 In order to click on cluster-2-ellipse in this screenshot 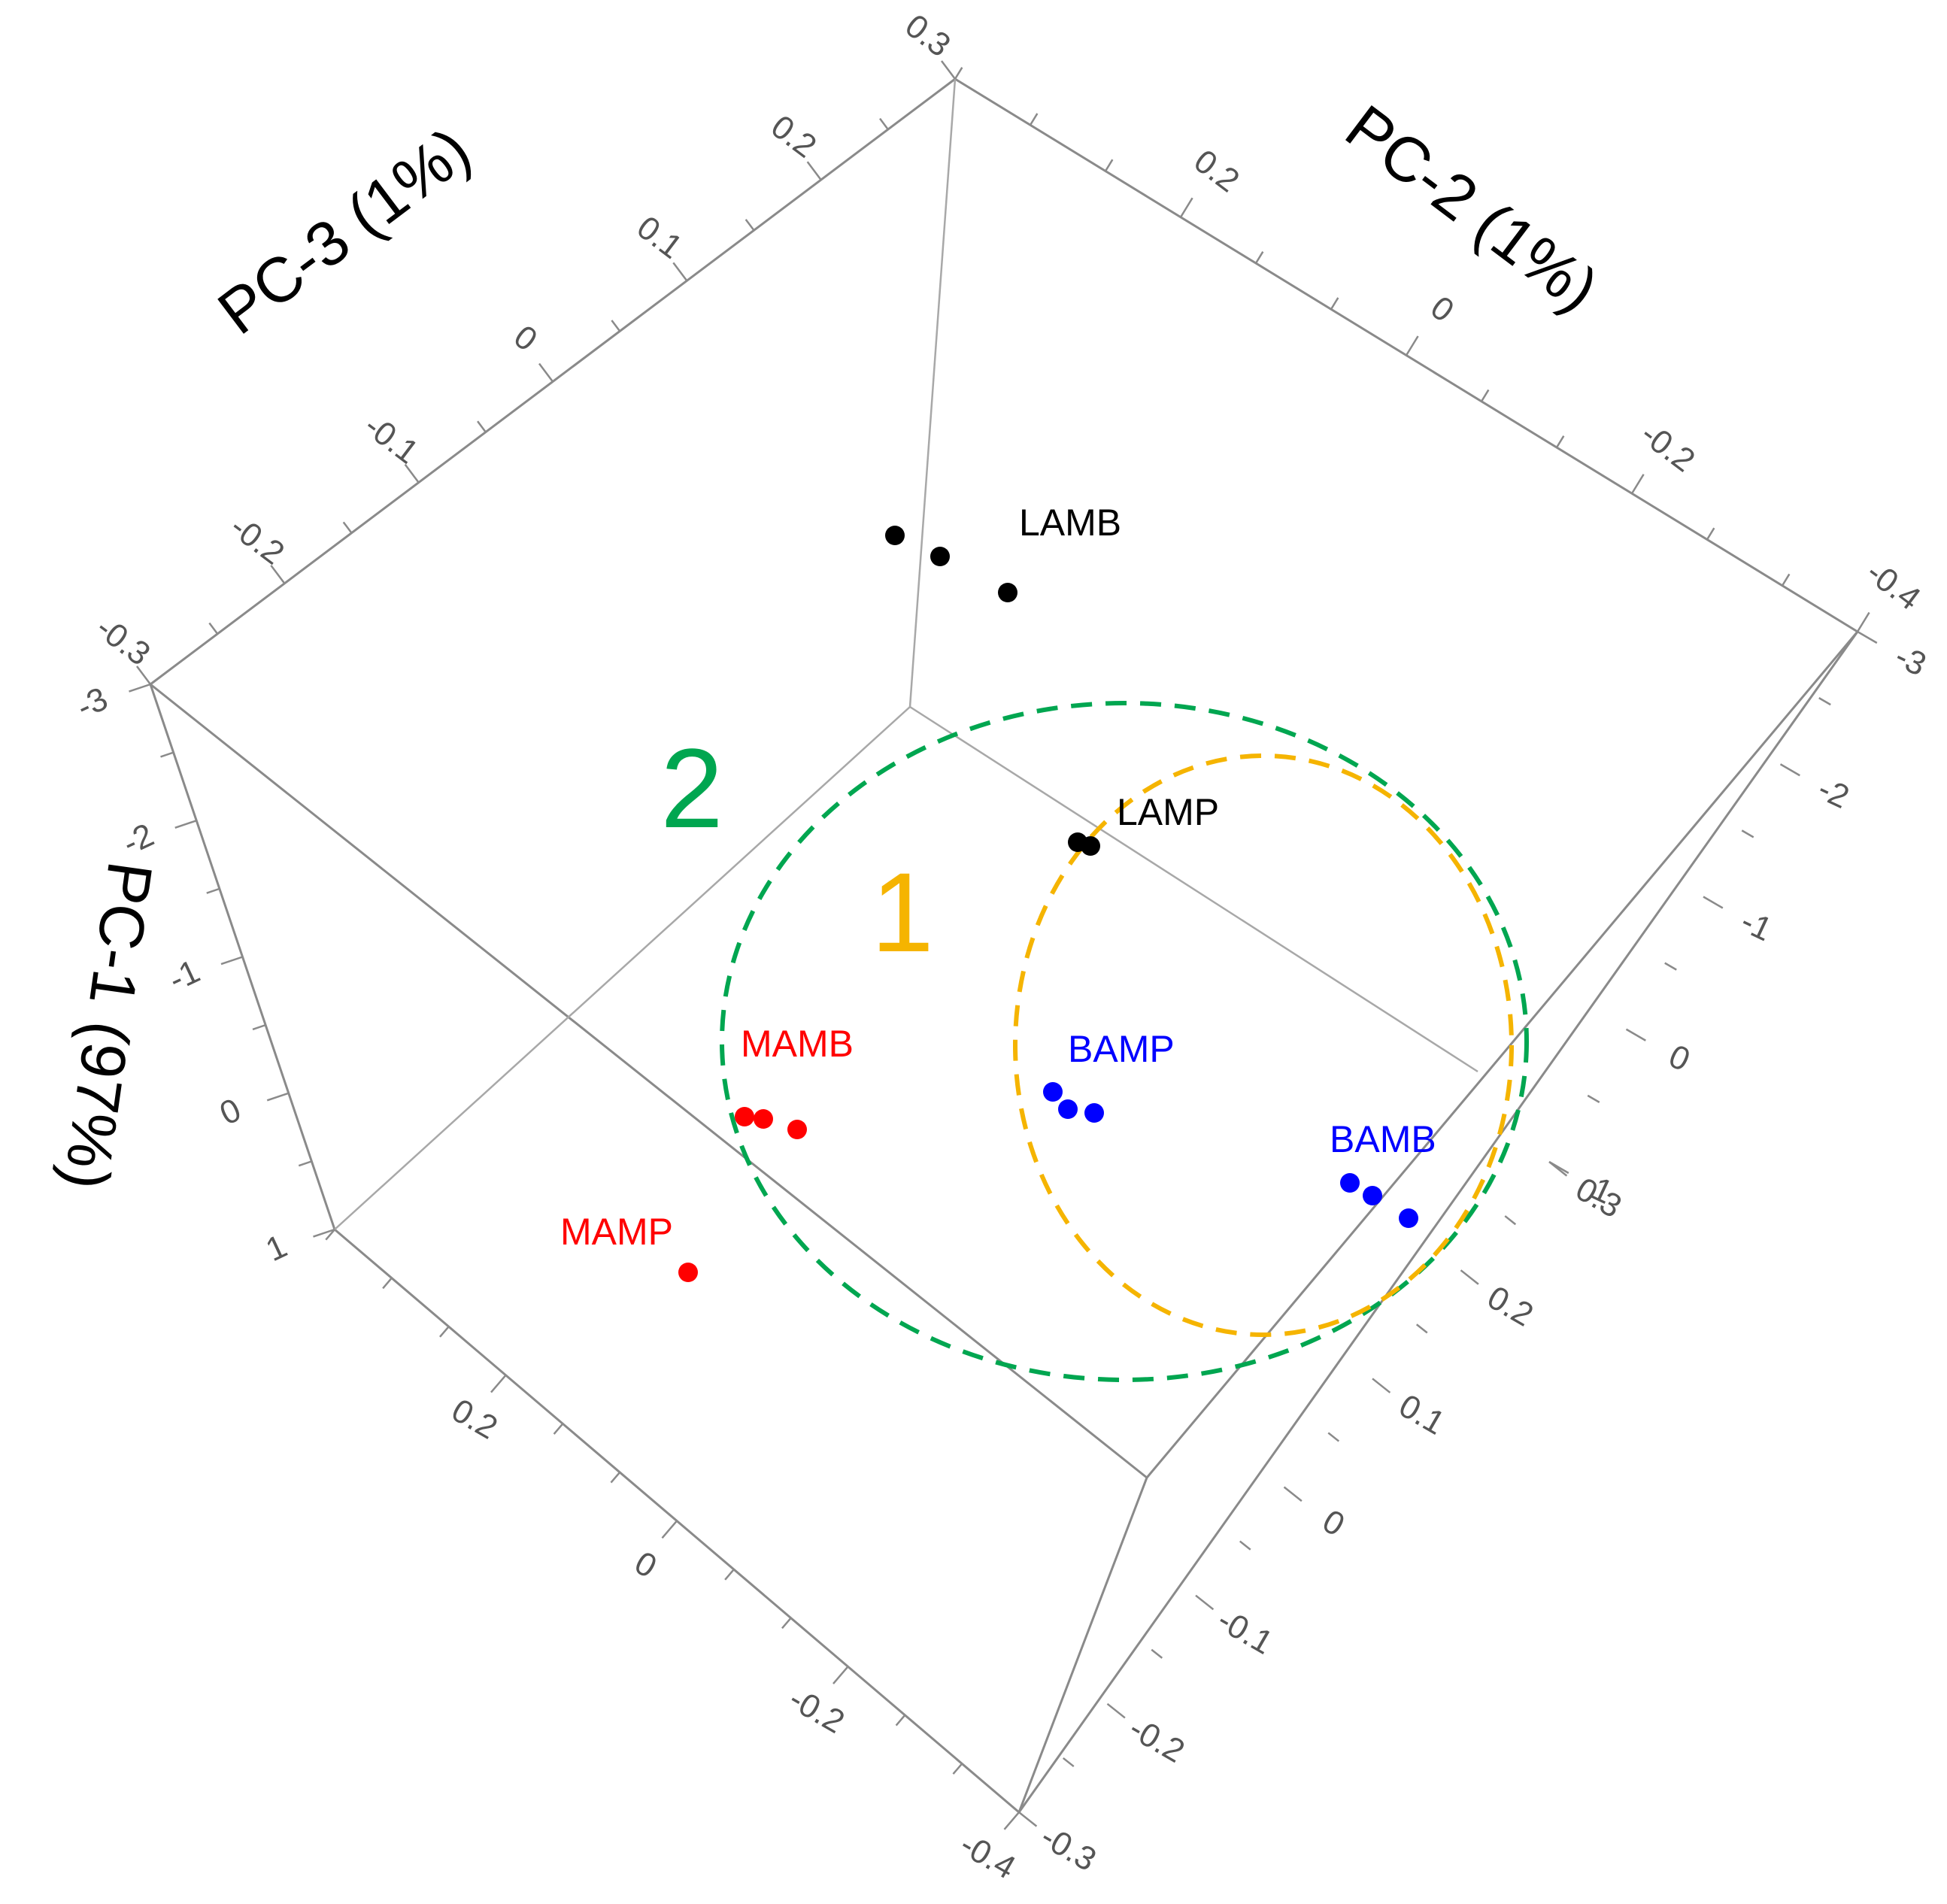, I will do `click(1124, 1041)`.